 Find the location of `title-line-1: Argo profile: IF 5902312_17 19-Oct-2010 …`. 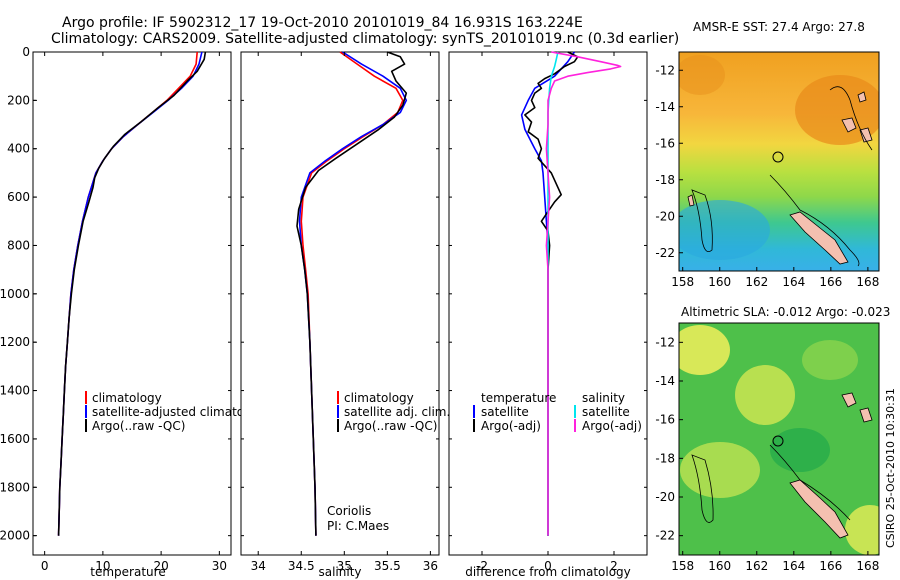

title-line-1: Argo profile: IF 5902312_17 19-Oct-2010 … is located at coordinates (322, 23).